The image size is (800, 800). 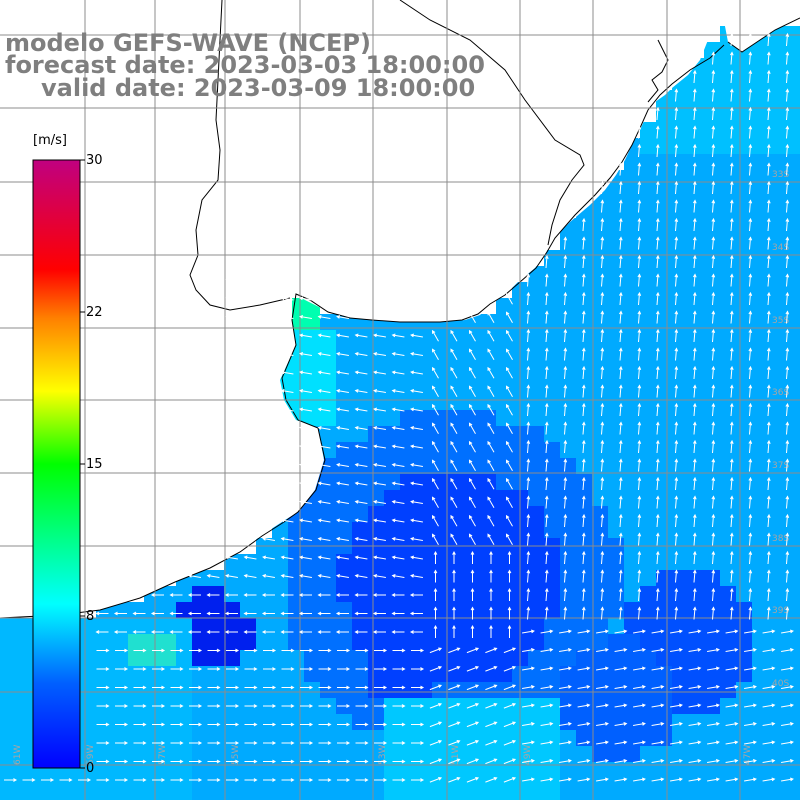 I want to click on latitude-label: 38S, so click(x=780, y=539).